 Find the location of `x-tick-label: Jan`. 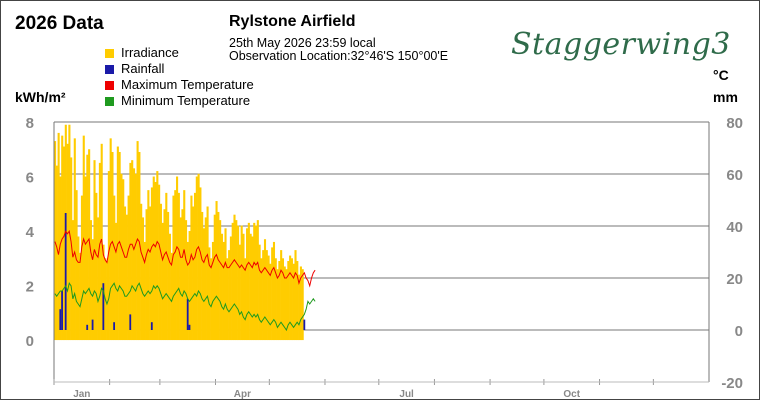

x-tick-label: Jan is located at coordinates (81, 394).